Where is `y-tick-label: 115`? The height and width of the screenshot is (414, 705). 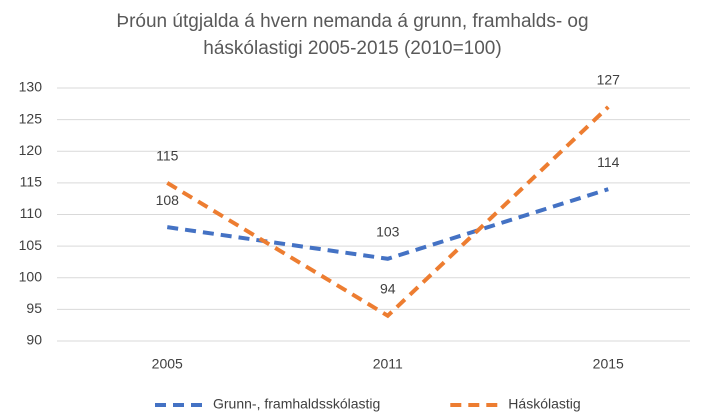
y-tick-label: 115 is located at coordinates (31, 182).